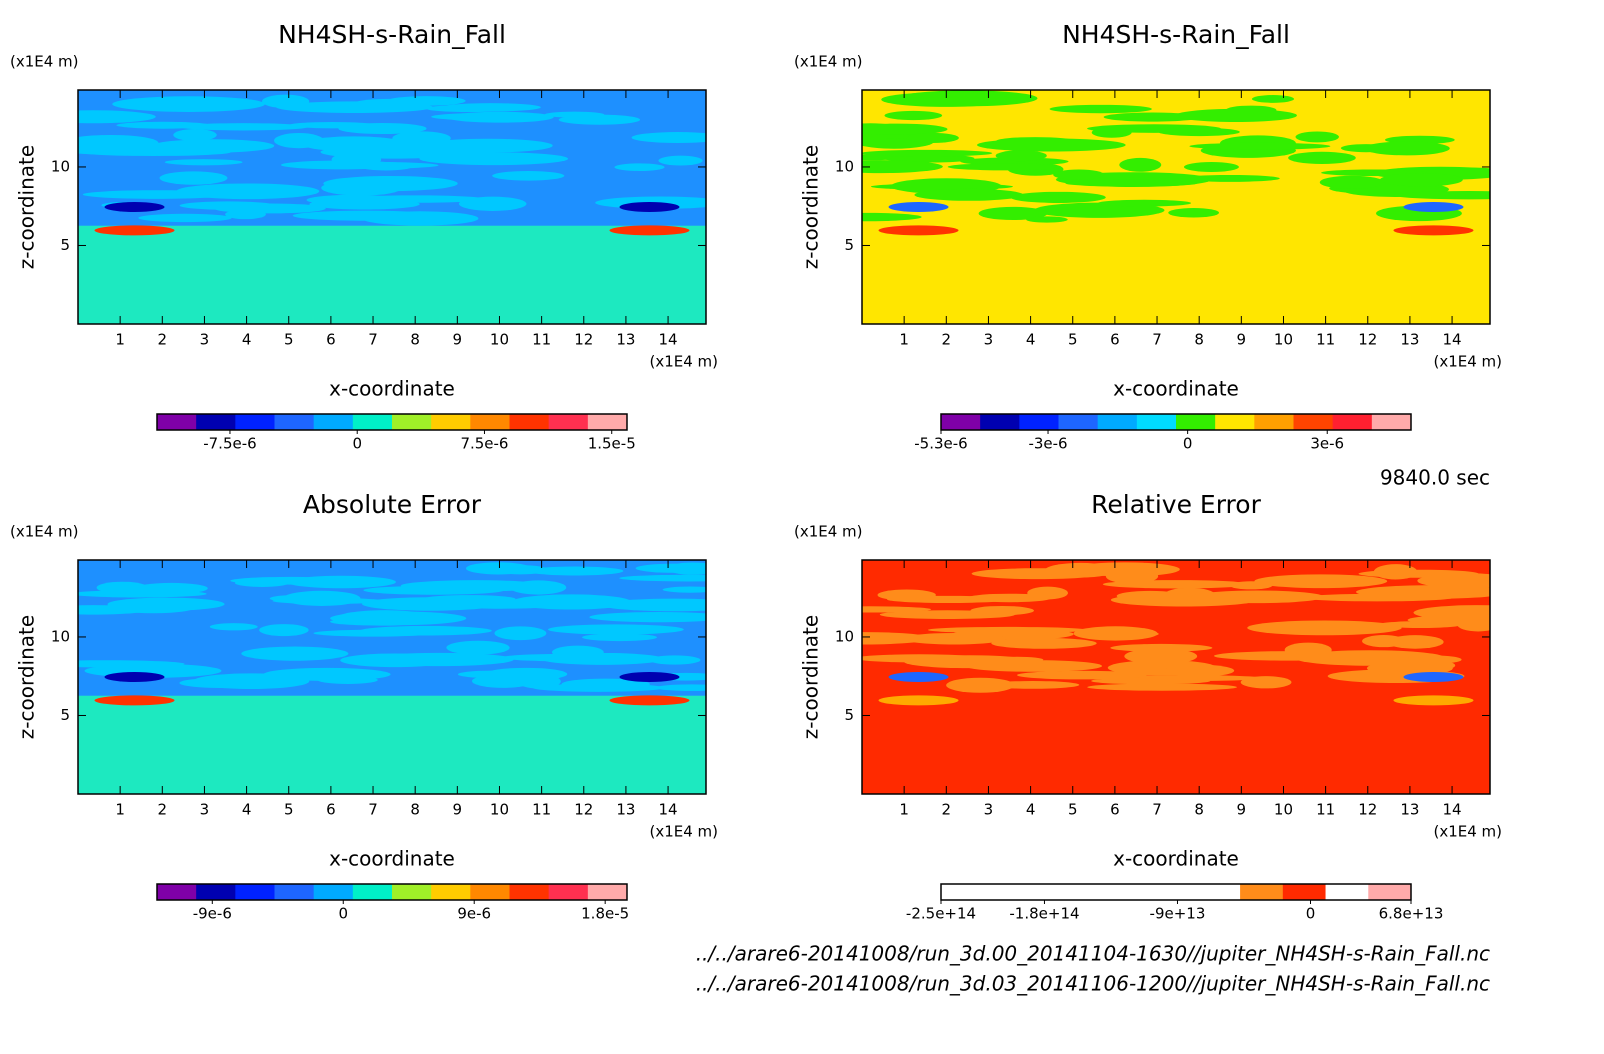 Image resolution: width=1604 pixels, height=1054 pixels. What do you see at coordinates (1242, 810) in the screenshot?
I see `x-tick-label: 9` at bounding box center [1242, 810].